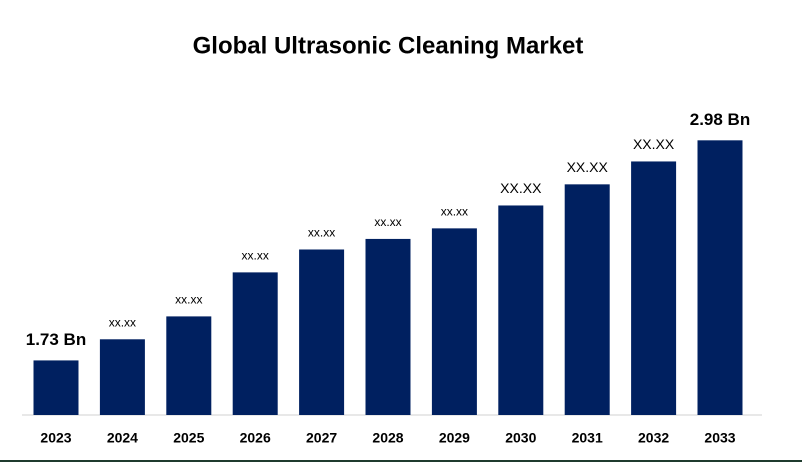 This screenshot has height=462, width=802. I want to click on chart-title: Global Ultrasonic Cleaning Market, so click(388, 45).